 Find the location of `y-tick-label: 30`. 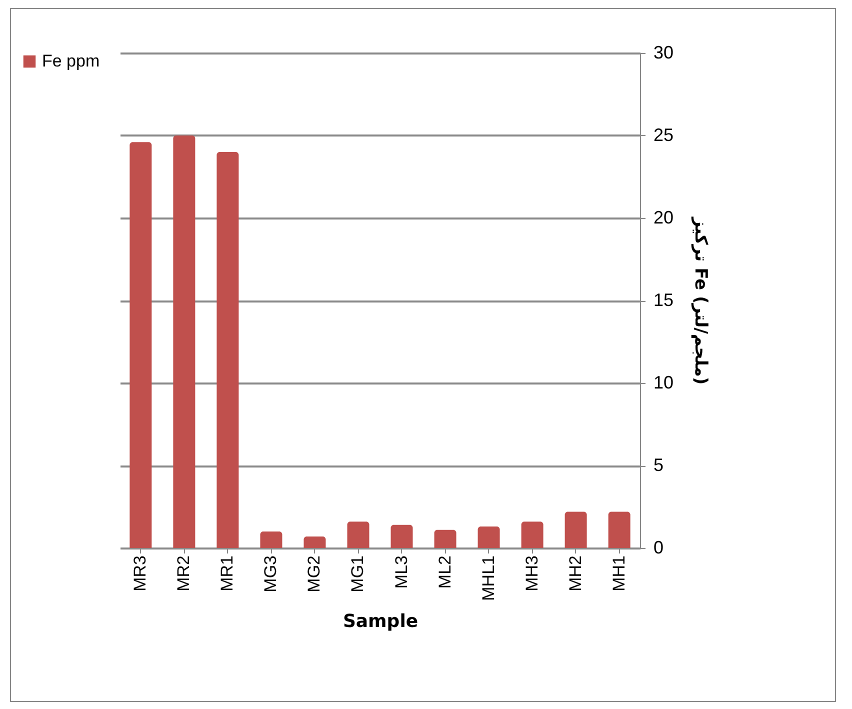

y-tick-label: 30 is located at coordinates (664, 52).